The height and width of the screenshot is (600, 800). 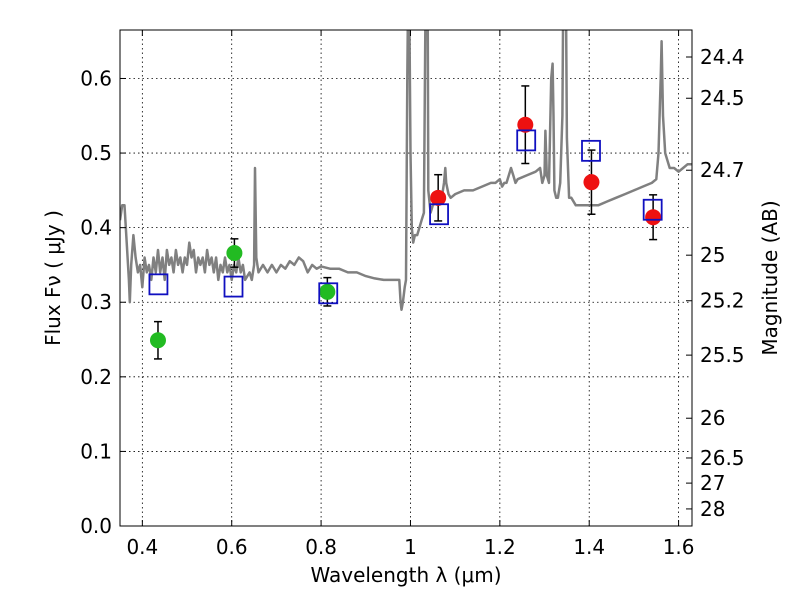 What do you see at coordinates (712, 418) in the screenshot?
I see `right-tick-label: 26` at bounding box center [712, 418].